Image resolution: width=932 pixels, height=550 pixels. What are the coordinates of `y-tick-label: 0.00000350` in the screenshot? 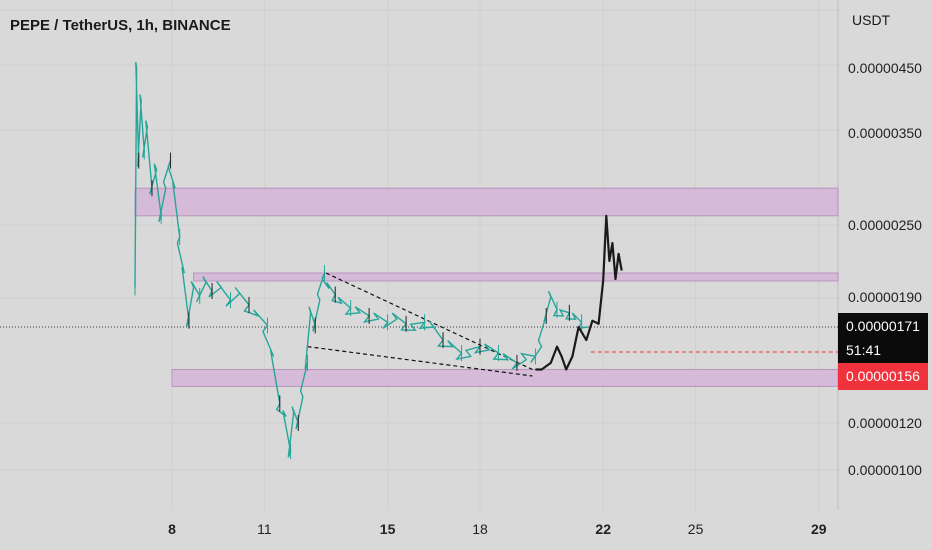 It's located at (885, 133).